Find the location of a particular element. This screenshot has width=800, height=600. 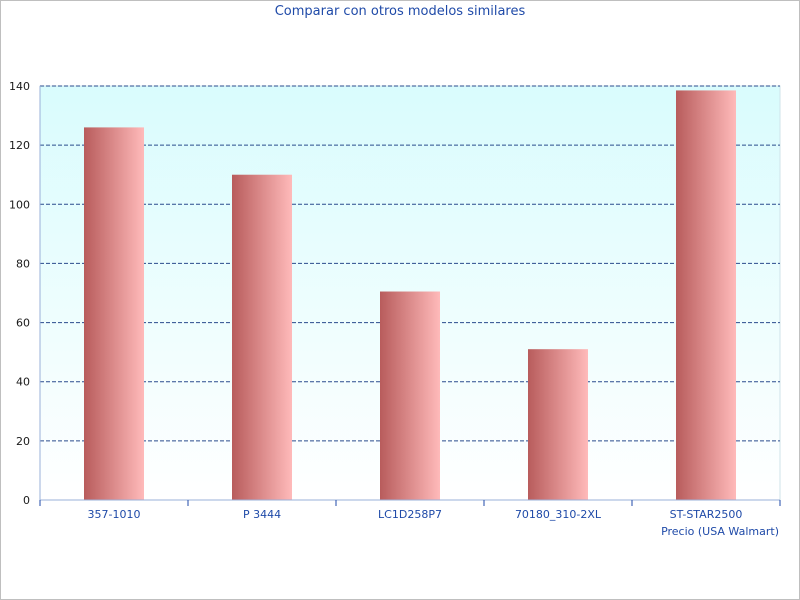

y-tick-label: 60 is located at coordinates (23, 323).